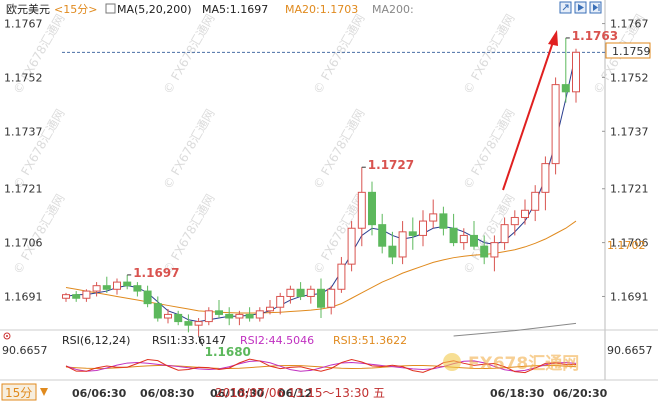 Image resolution: width=658 pixels, height=402 pixels. Describe the element at coordinates (595, 7) in the screenshot. I see `next-icon-glyph` at that location.